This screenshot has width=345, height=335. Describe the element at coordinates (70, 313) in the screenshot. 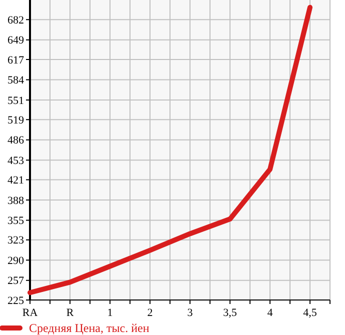

I see `x-tick-label: R` at that location.